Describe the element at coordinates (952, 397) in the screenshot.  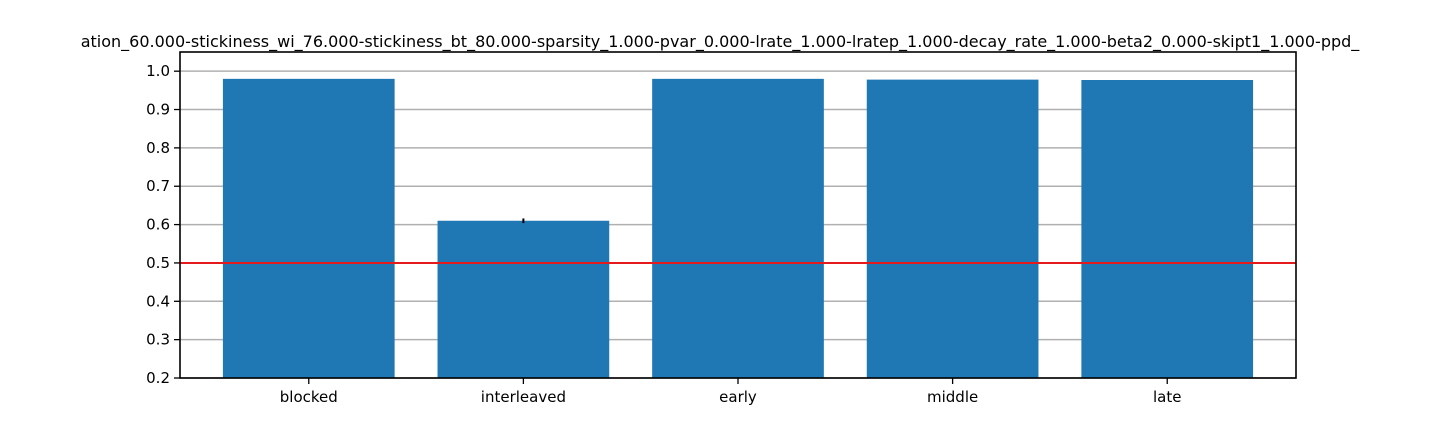
I see `x-tick-label: middle` at that location.